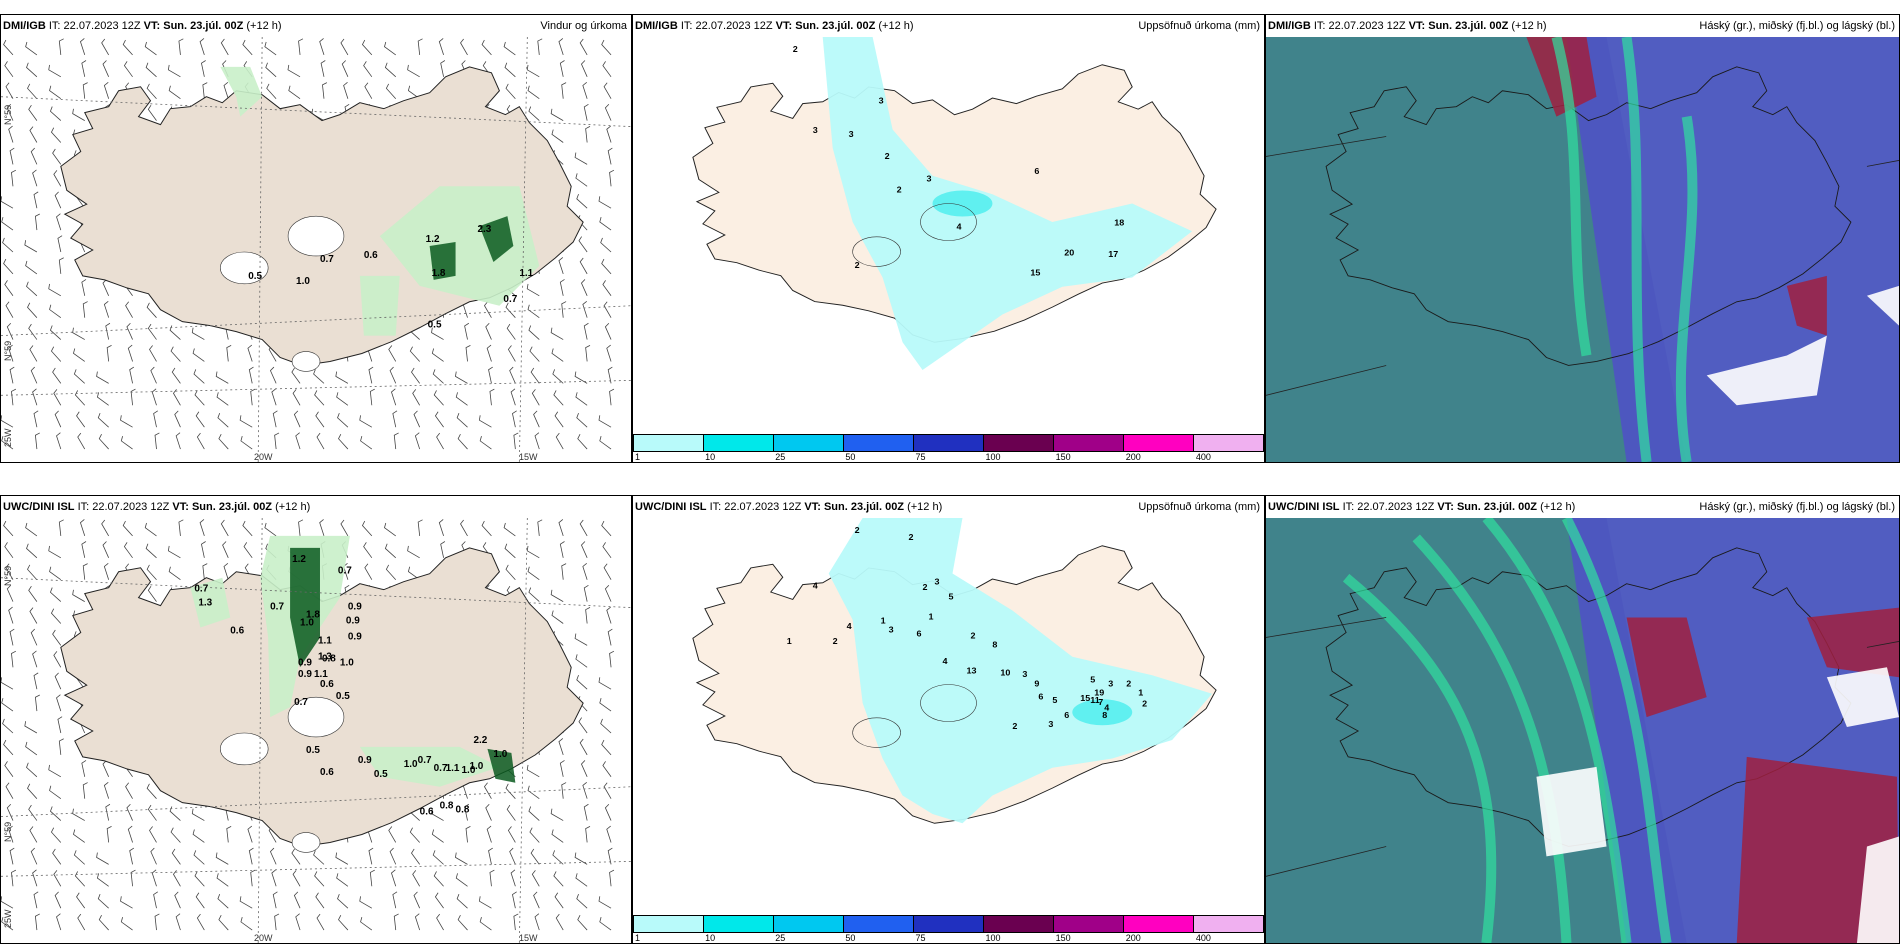 The height and width of the screenshot is (950, 1900). I want to click on clear-sky-area, so click(1882, 305).